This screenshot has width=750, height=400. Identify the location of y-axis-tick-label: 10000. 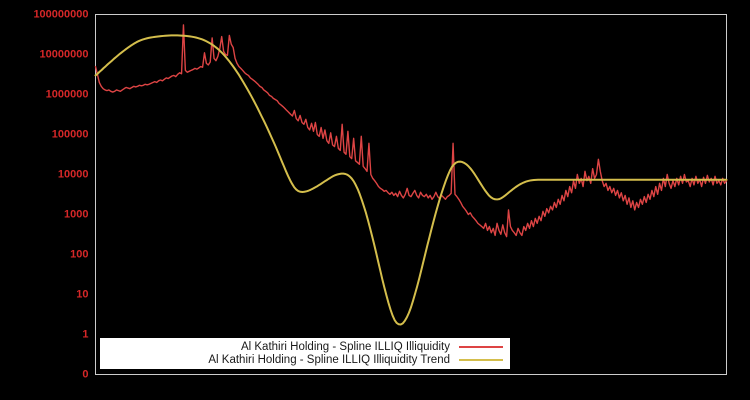
(73, 174).